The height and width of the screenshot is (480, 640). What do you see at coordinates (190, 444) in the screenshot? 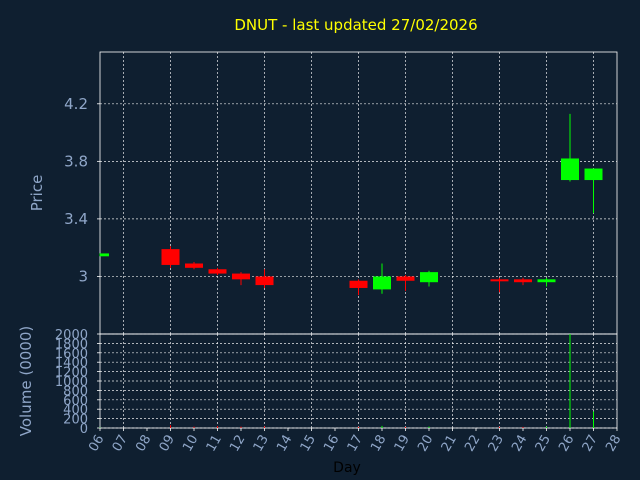
I see `x-tick-label: 10` at bounding box center [190, 444].